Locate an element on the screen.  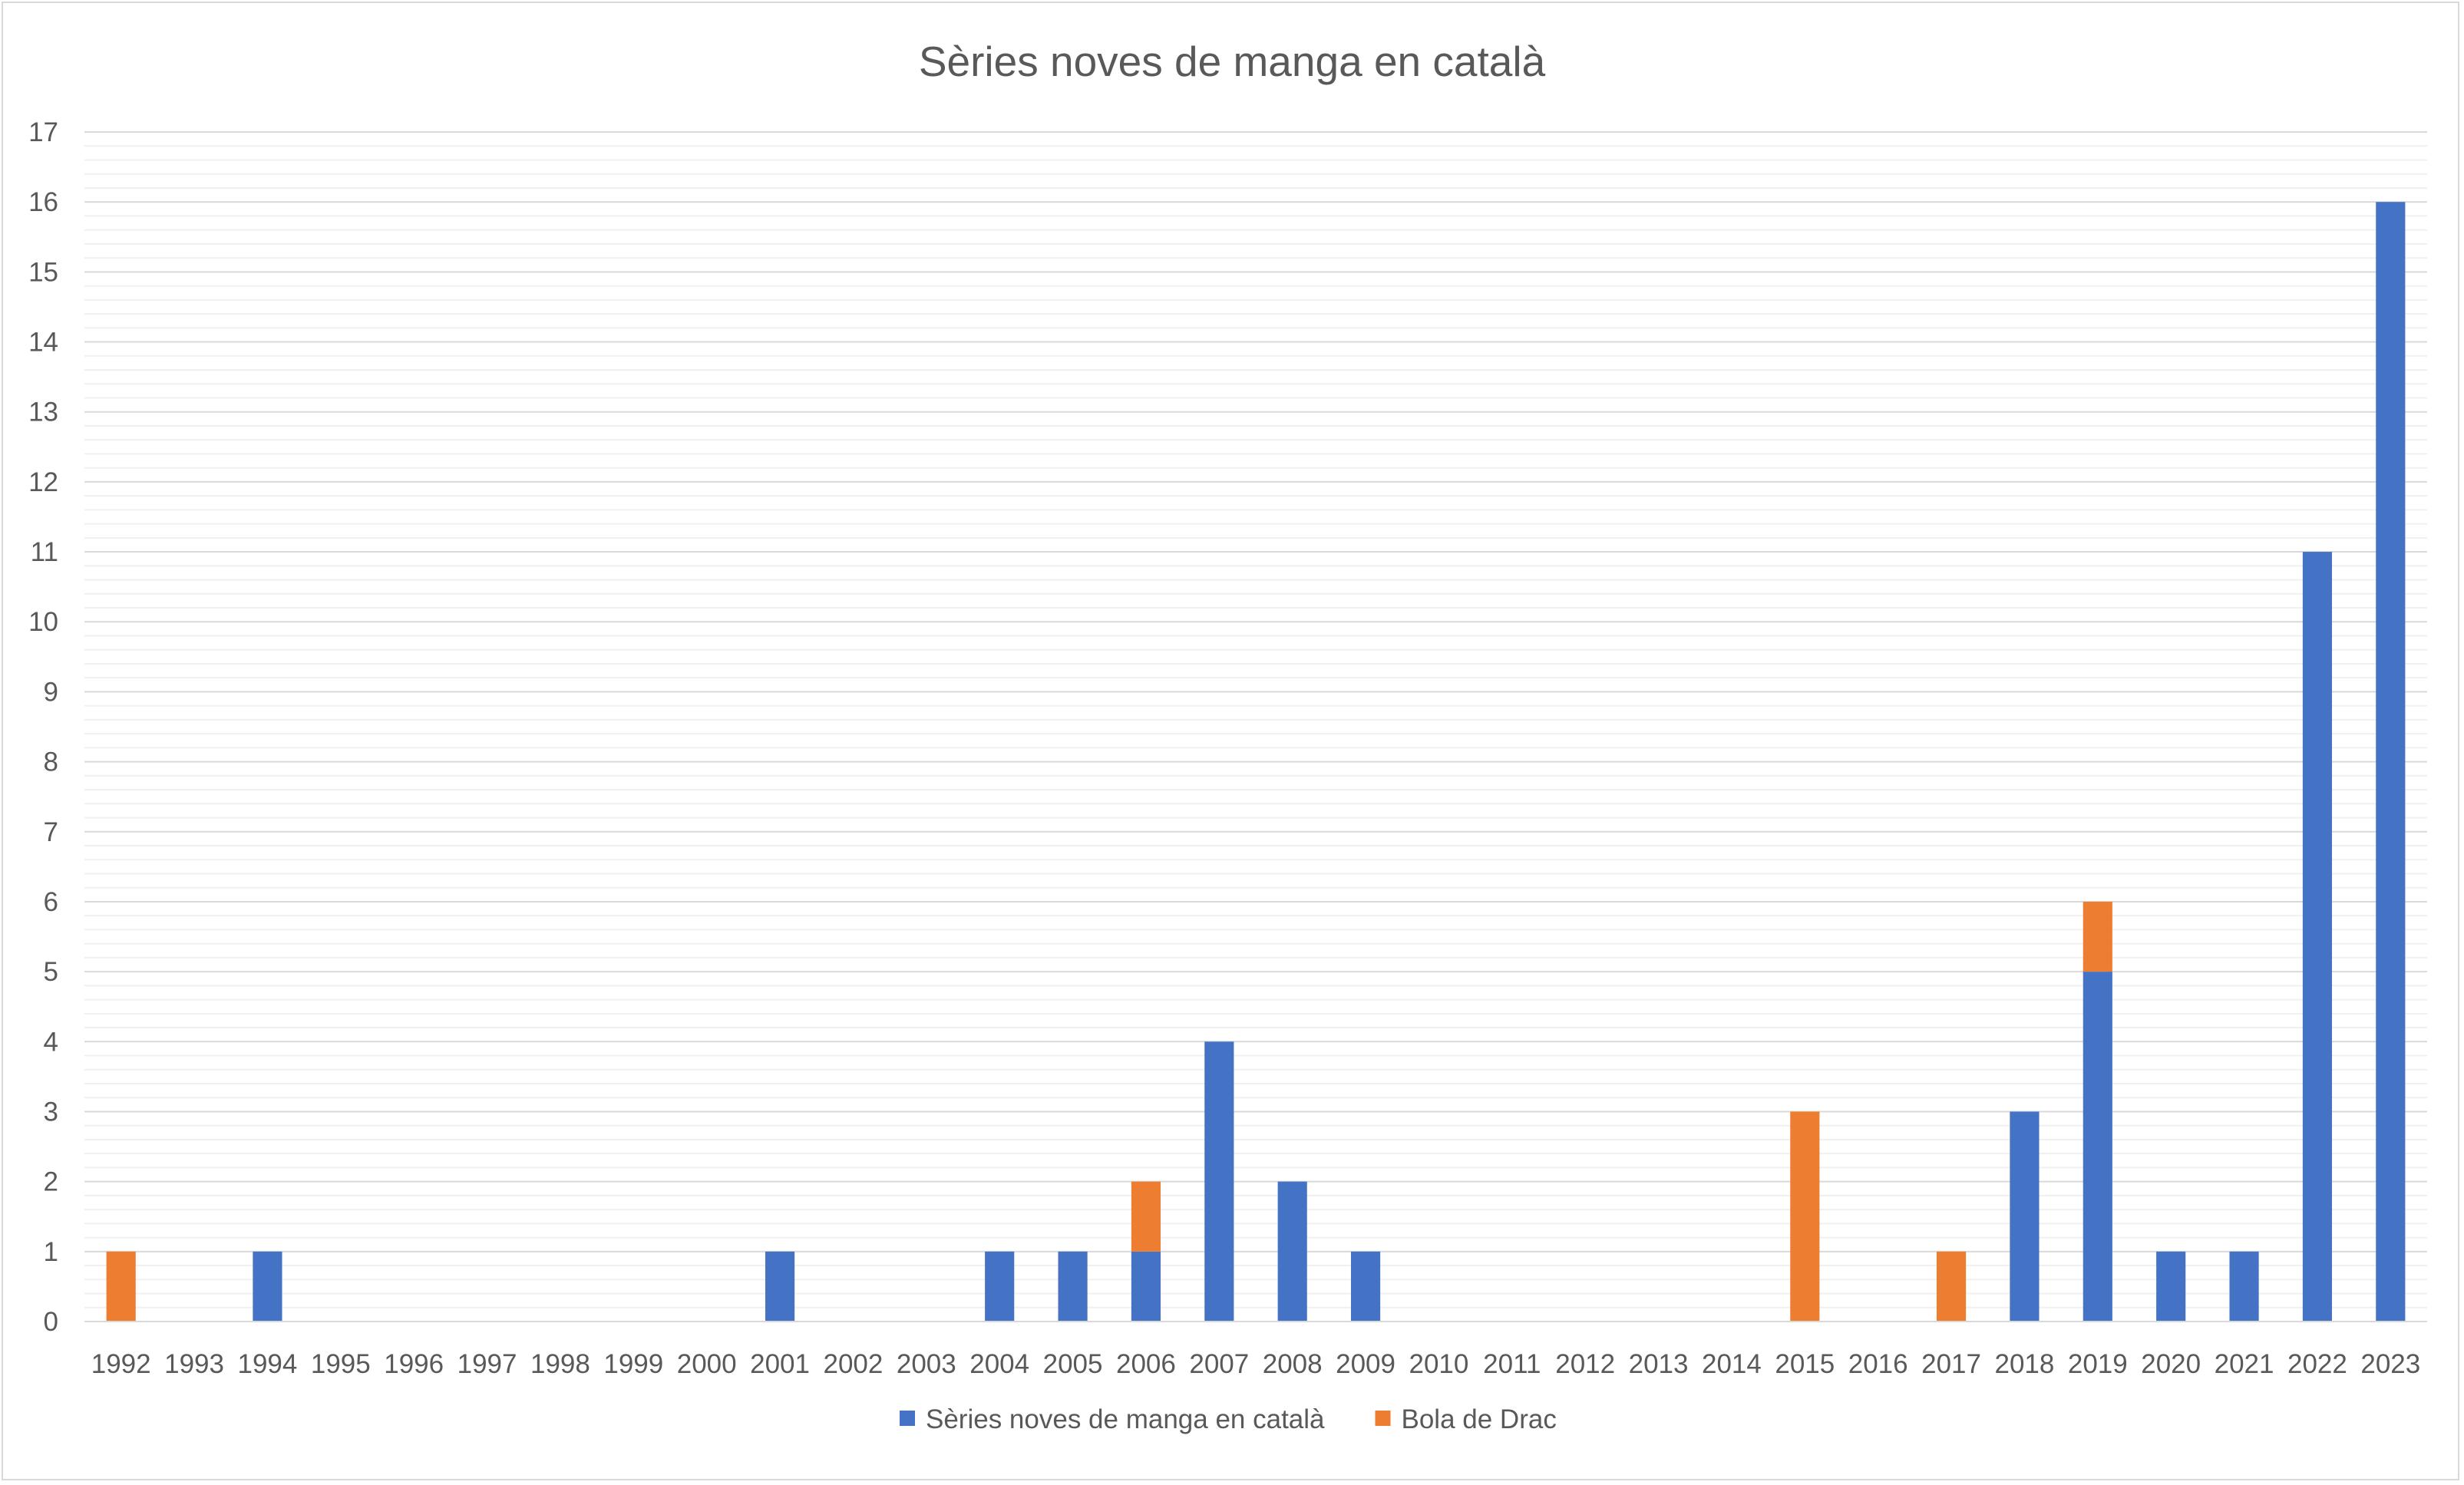
bar-bola-de-drac-2019 is located at coordinates (2097, 936).